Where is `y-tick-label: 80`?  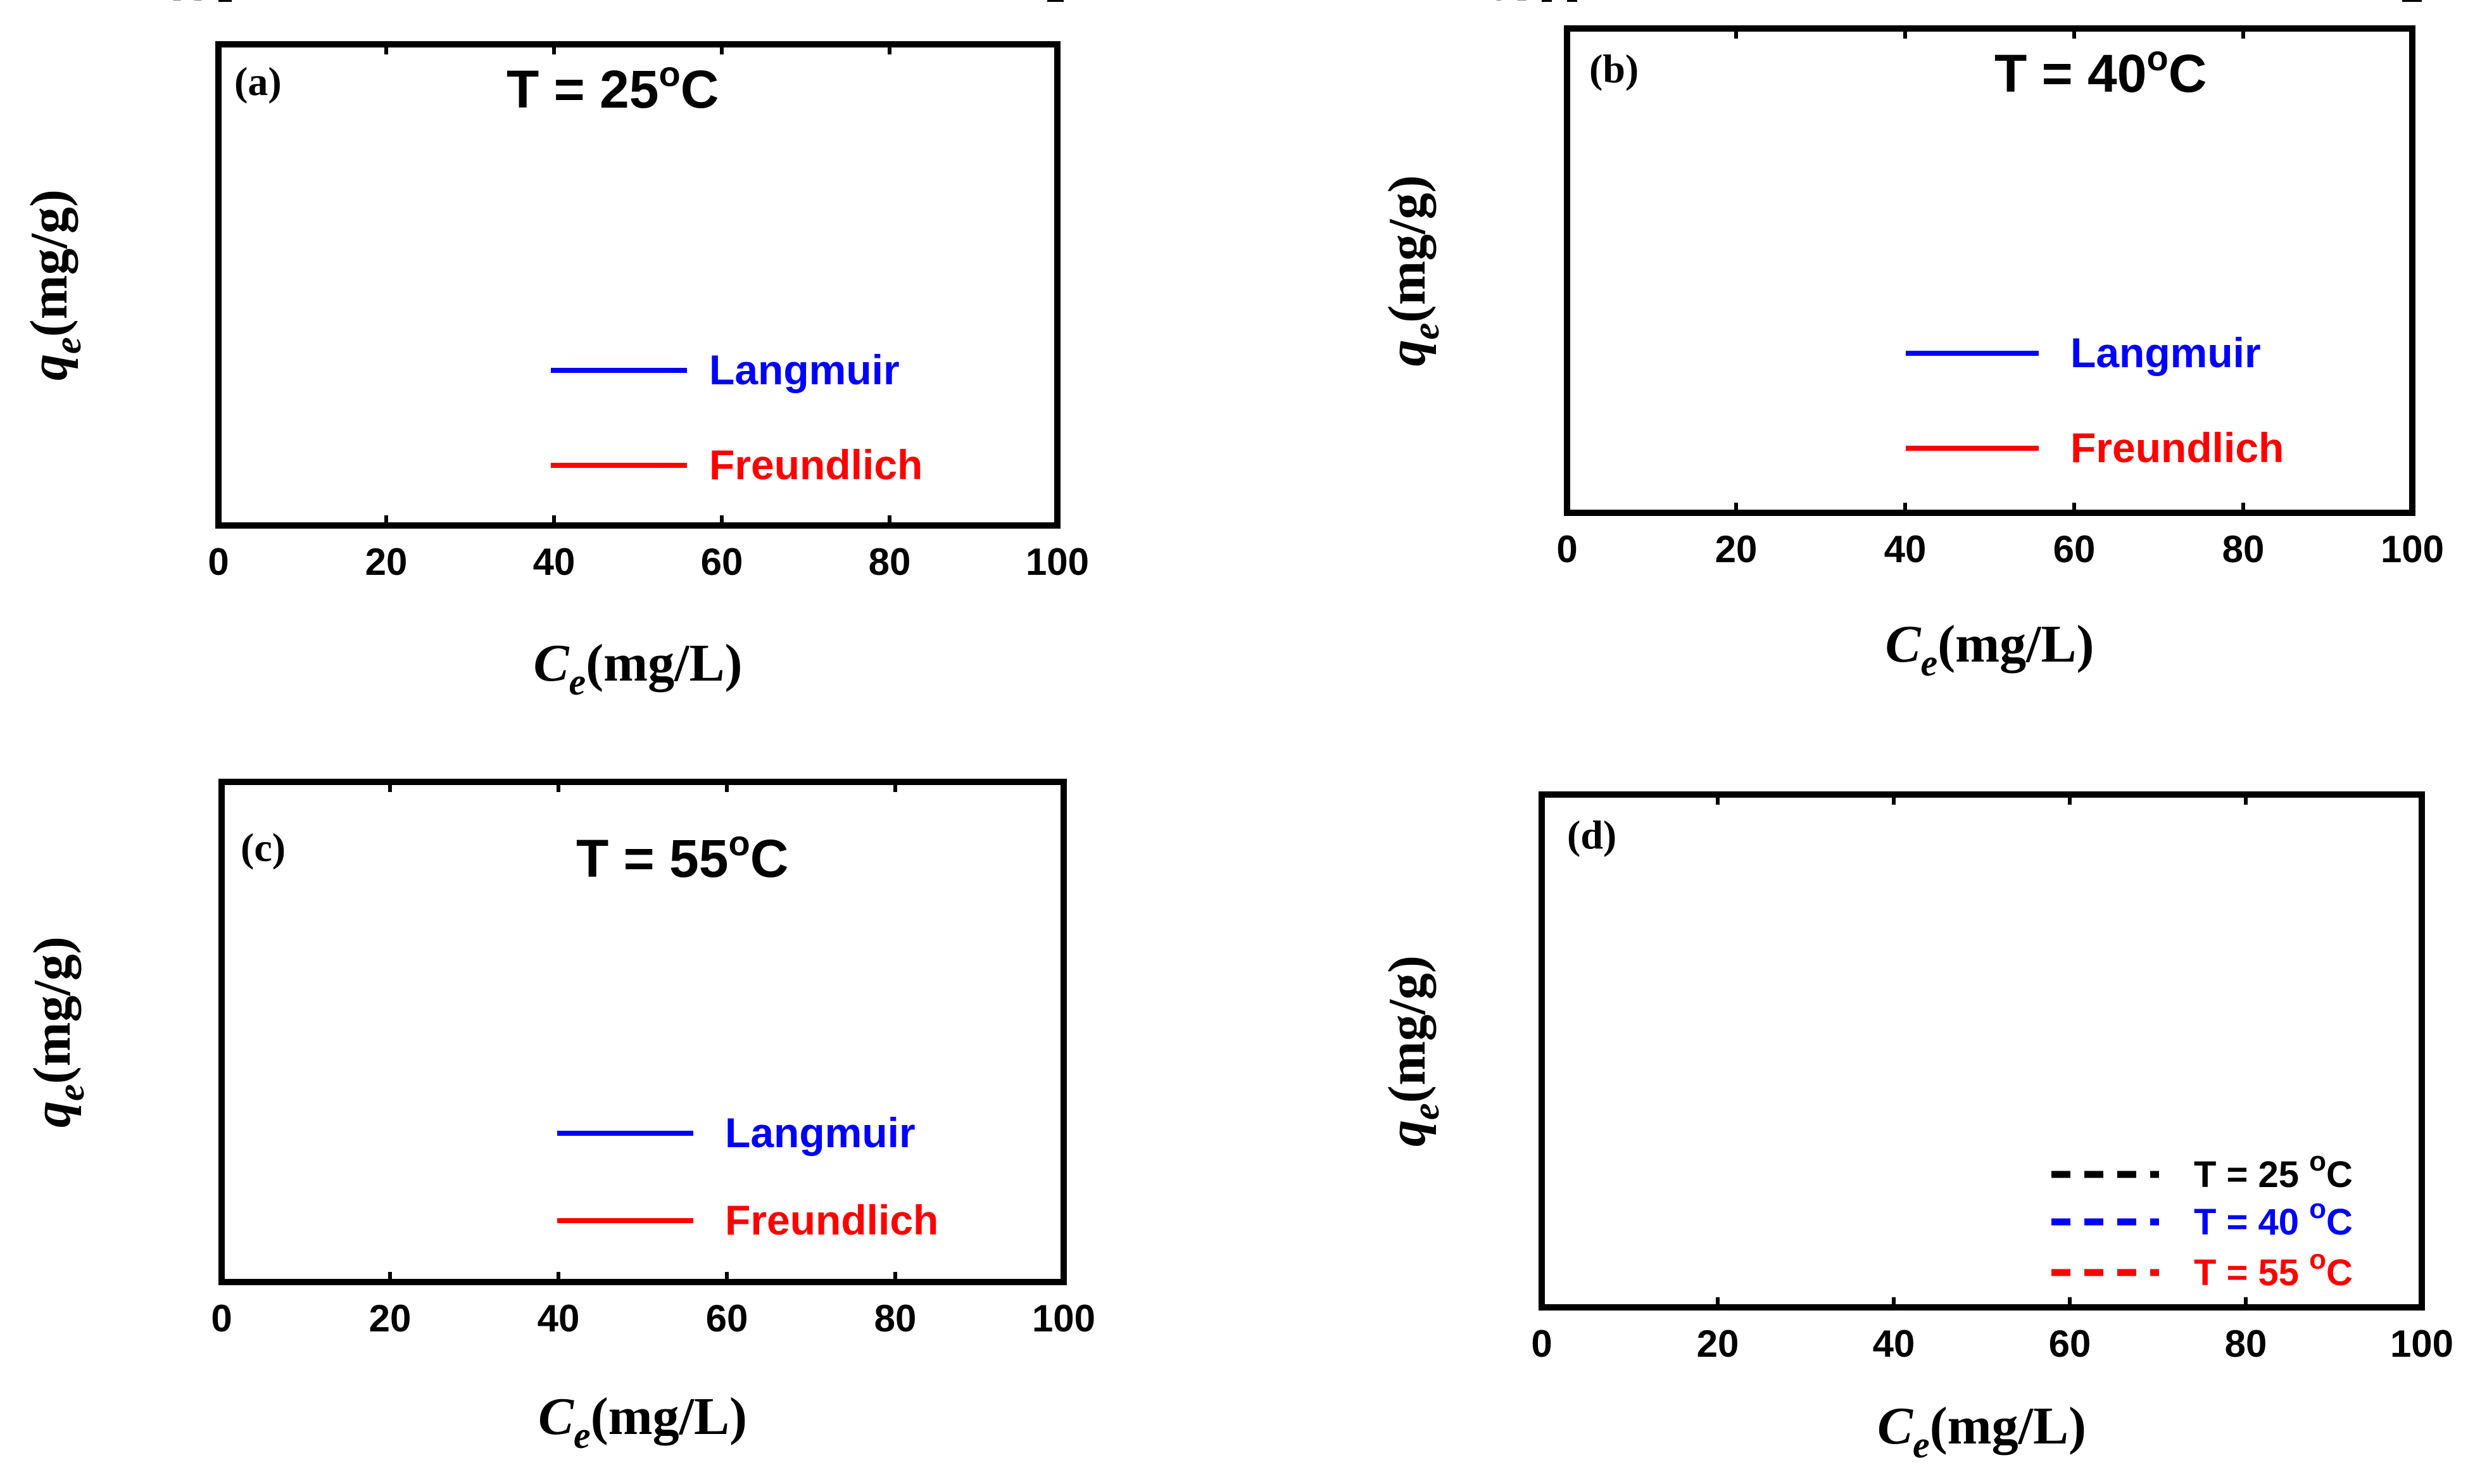 y-tick-label: 80 is located at coordinates (189, 4).